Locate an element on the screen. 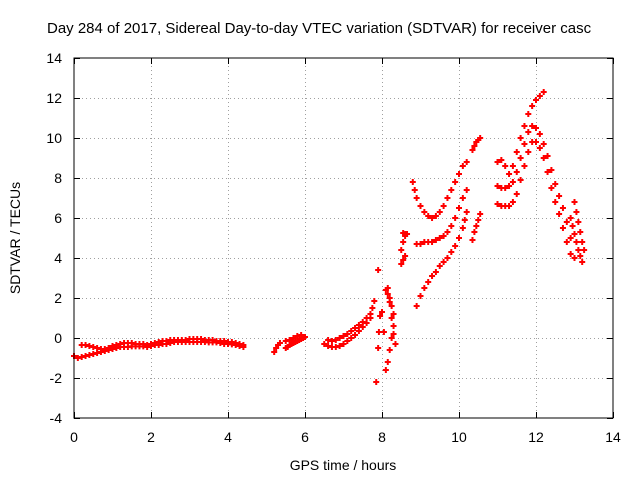 The image size is (640, 480). series-baseline-high is located at coordinates (162, 344).